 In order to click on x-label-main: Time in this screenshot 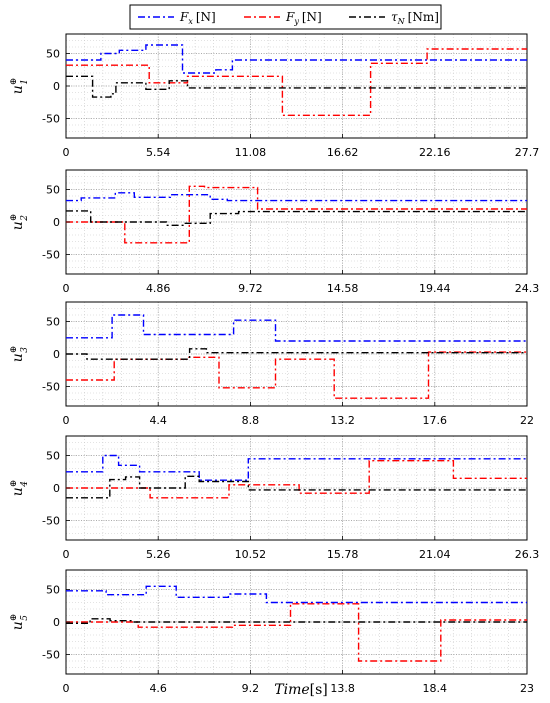, I will do `click(291, 690)`.